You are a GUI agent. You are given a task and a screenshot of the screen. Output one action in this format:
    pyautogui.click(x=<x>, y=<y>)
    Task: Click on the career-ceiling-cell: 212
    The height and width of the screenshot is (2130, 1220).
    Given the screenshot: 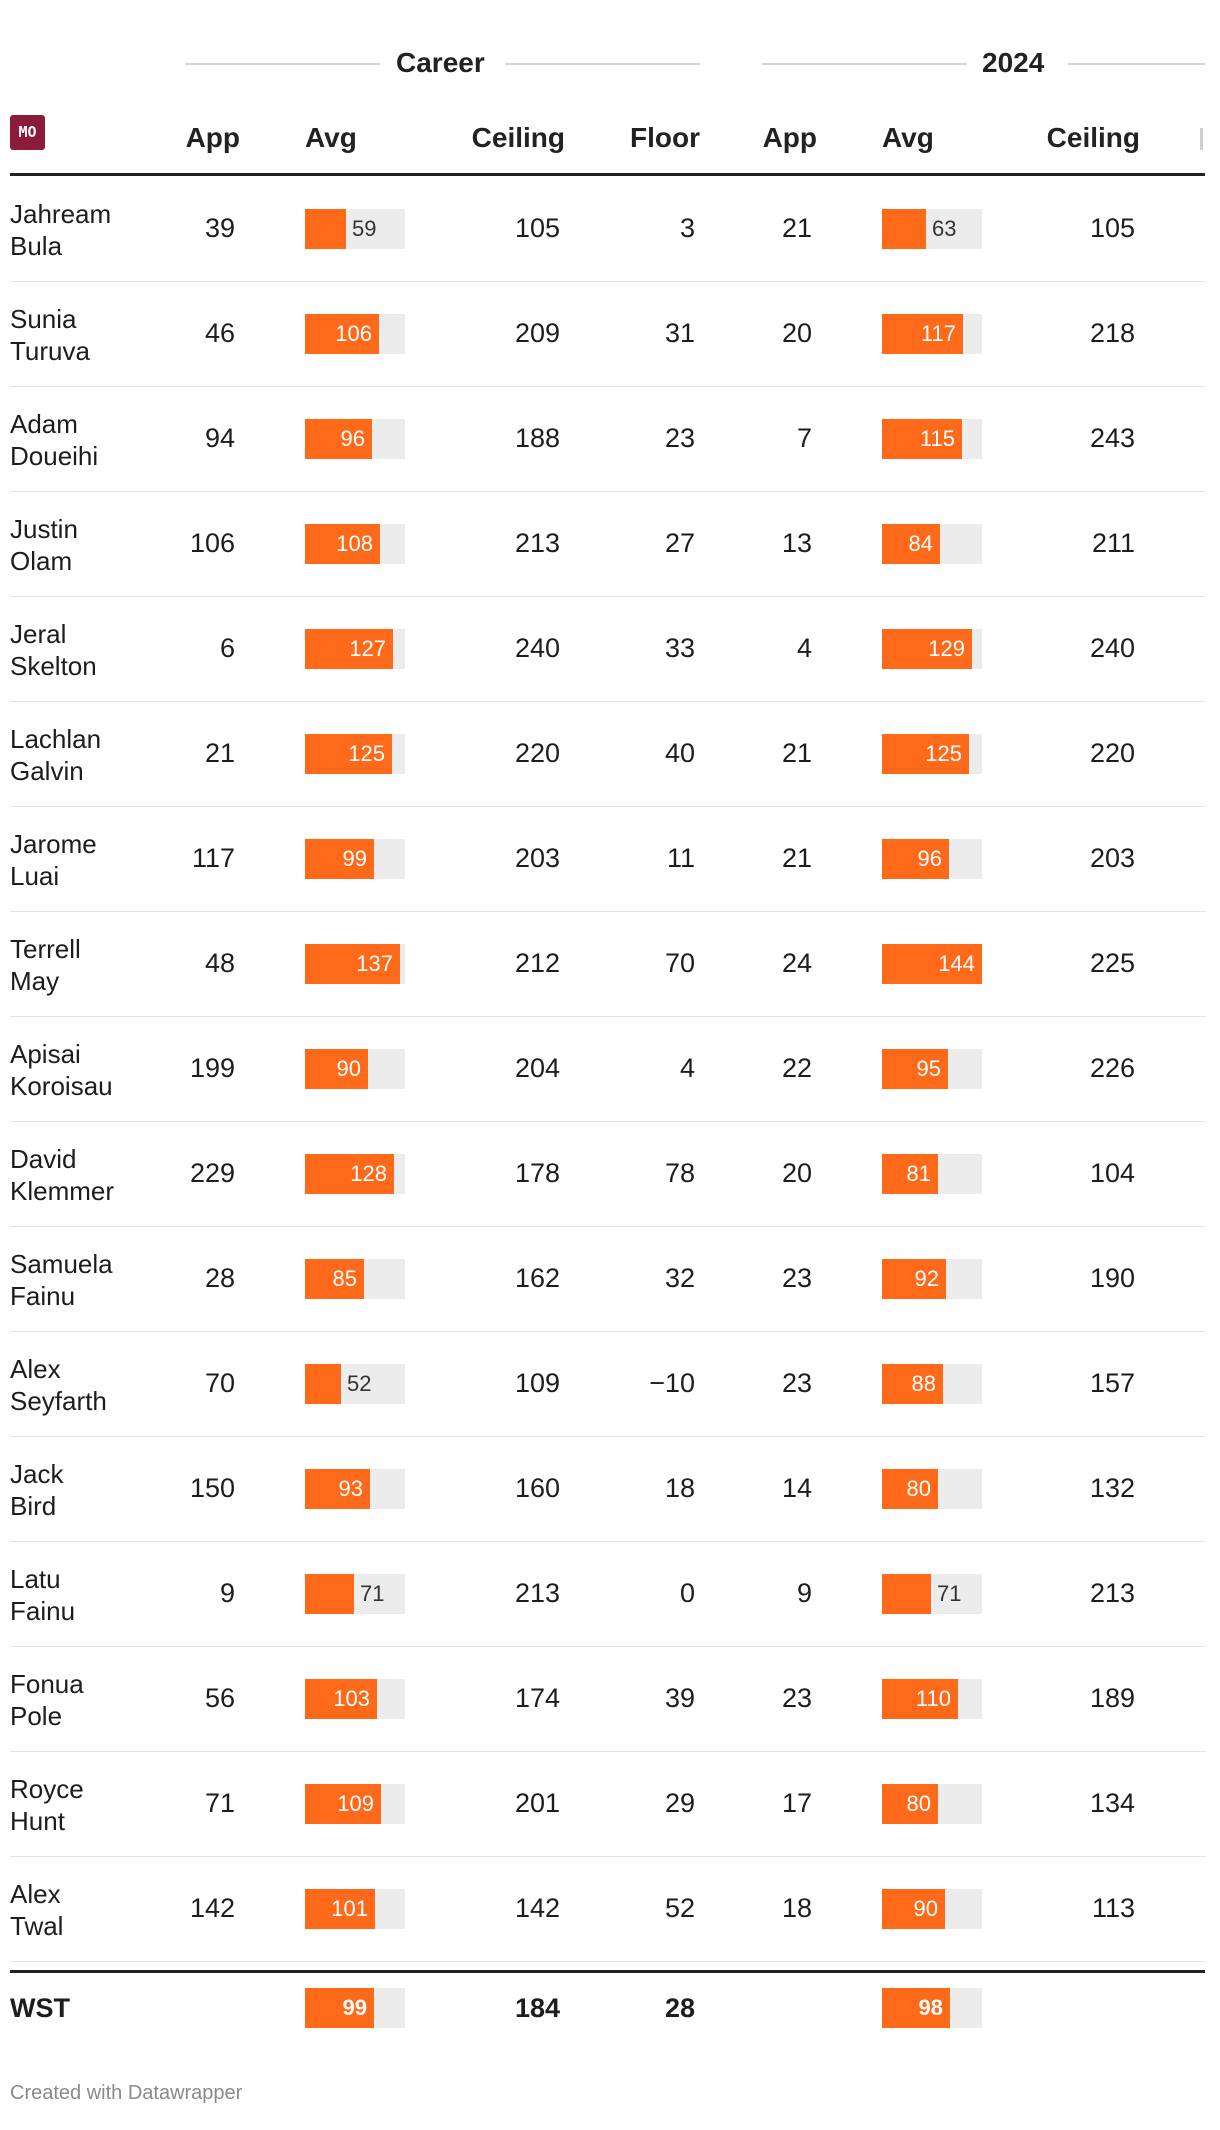 What is the action you would take?
    pyautogui.click(x=537, y=963)
    